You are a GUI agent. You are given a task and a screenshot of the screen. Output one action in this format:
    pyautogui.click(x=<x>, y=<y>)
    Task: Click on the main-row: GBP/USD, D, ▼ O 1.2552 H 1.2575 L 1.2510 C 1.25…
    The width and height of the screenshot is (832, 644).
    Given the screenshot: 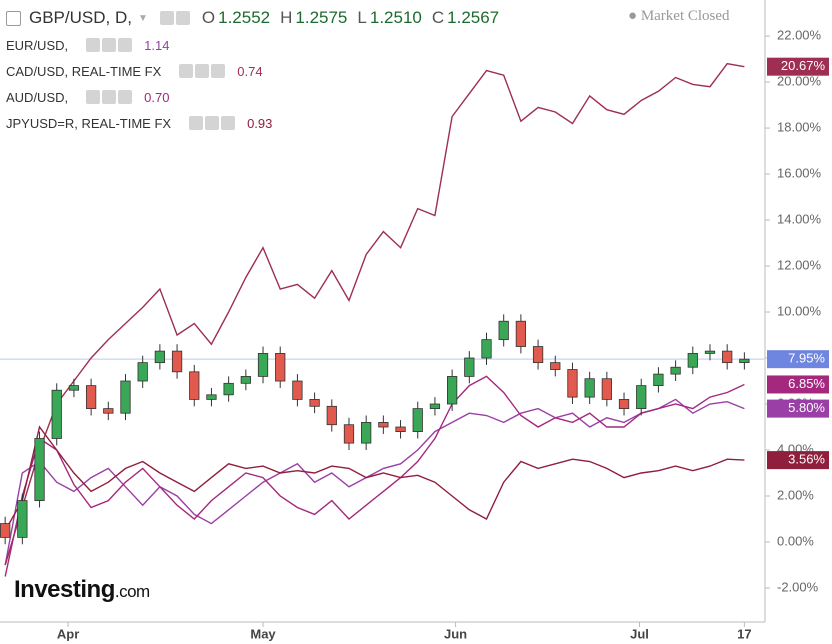 What is the action you would take?
    pyautogui.click(x=252, y=18)
    